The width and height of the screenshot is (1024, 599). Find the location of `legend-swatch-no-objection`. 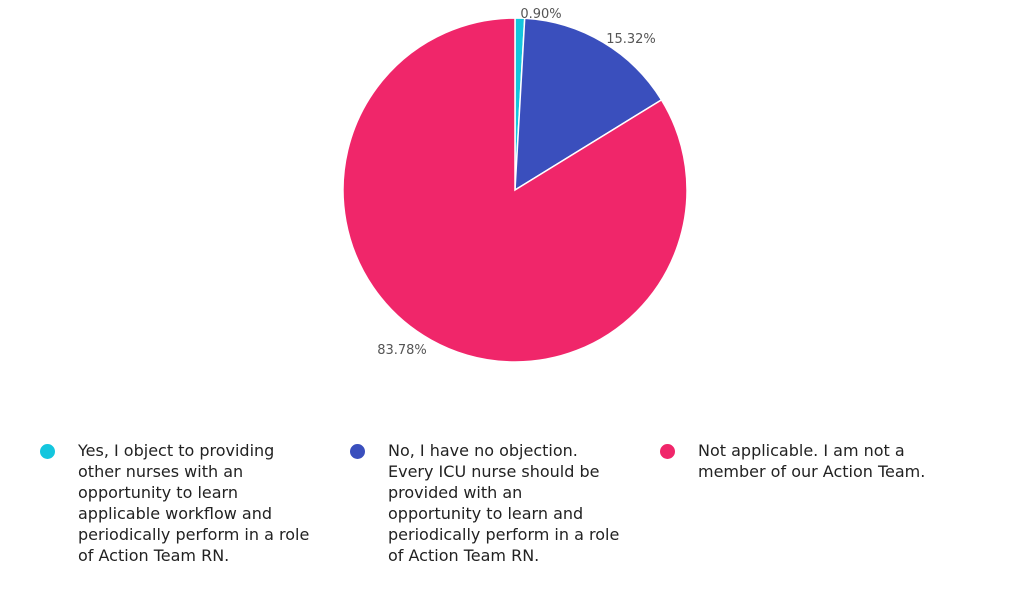

legend-swatch-no-objection is located at coordinates (357, 451).